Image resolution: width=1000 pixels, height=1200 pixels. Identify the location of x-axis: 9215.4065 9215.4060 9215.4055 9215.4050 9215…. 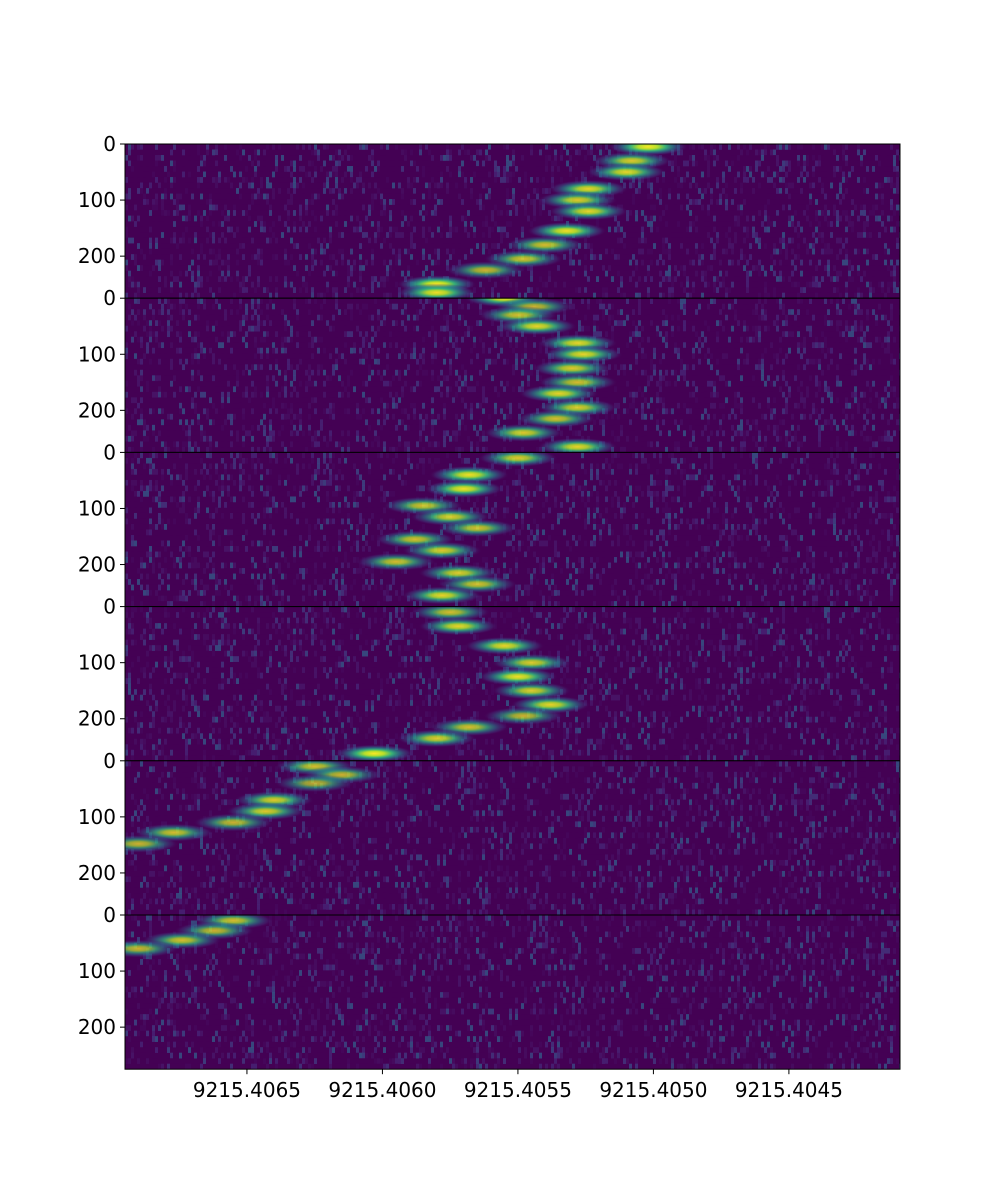
(518, 1085).